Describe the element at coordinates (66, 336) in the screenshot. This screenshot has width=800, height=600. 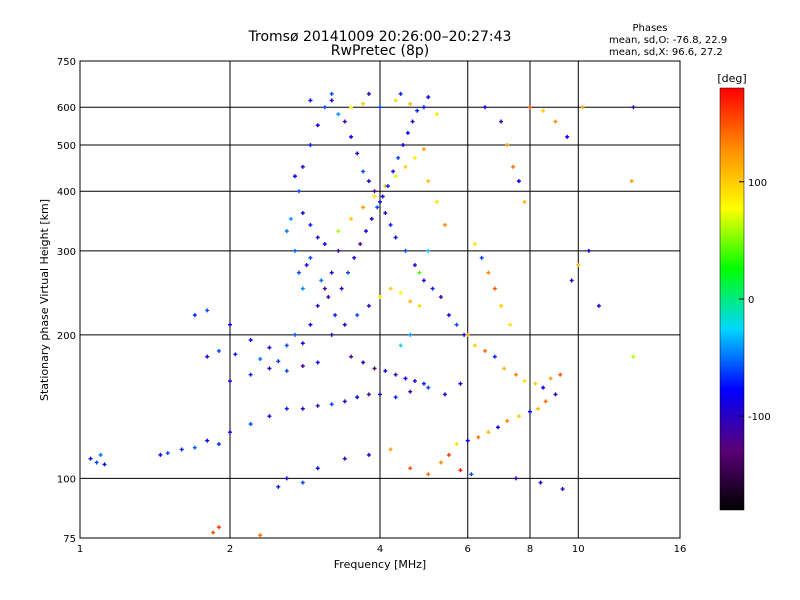
I see `y-tick-label: 200` at that location.